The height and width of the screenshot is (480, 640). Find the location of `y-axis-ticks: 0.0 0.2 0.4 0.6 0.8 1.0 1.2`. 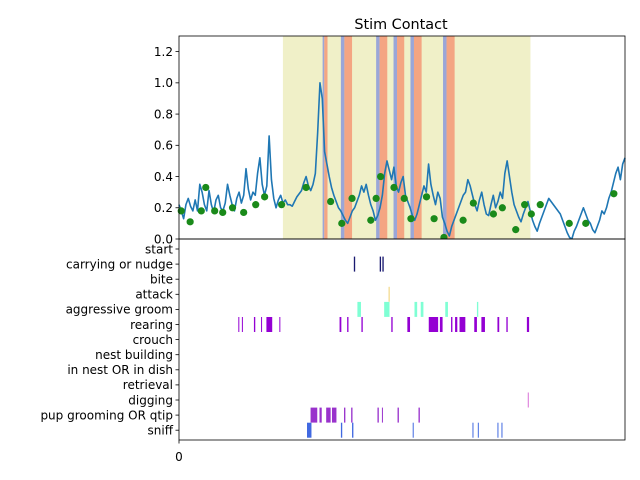

y-axis-ticks: 0.0 0.2 0.4 0.6 0.8 1.0 1.2 is located at coordinates (166, 145).